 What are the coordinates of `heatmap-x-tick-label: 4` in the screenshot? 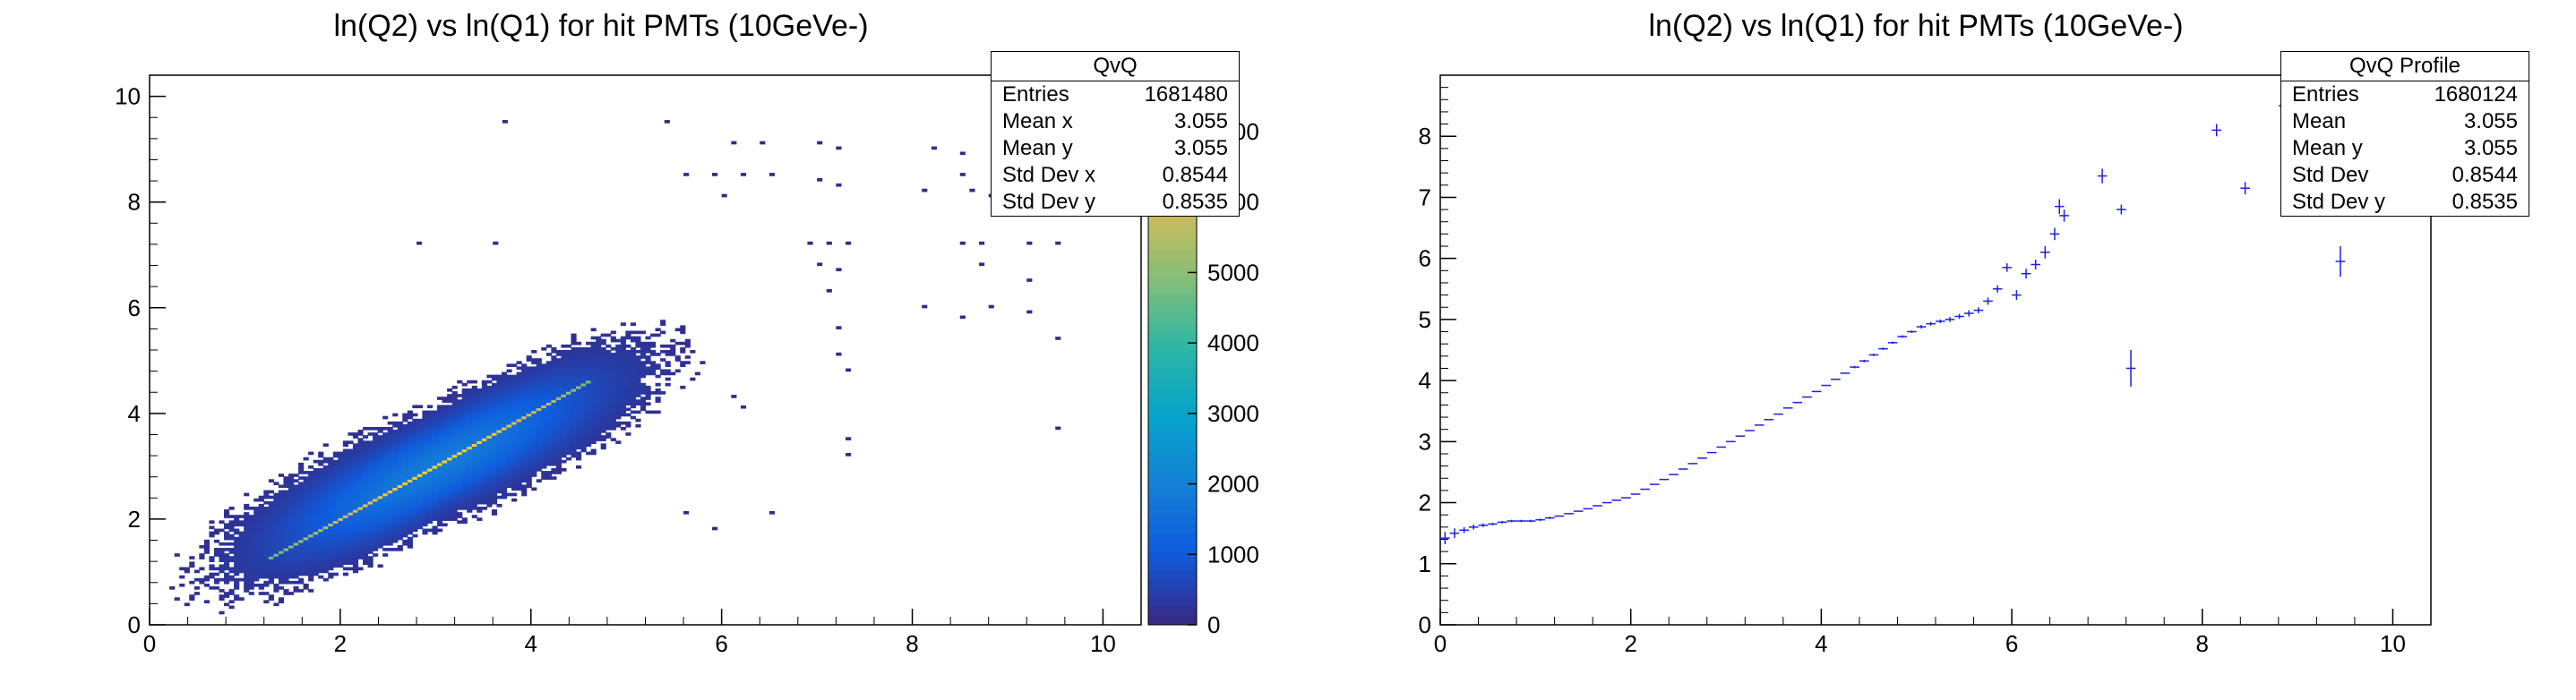 It's located at (531, 643).